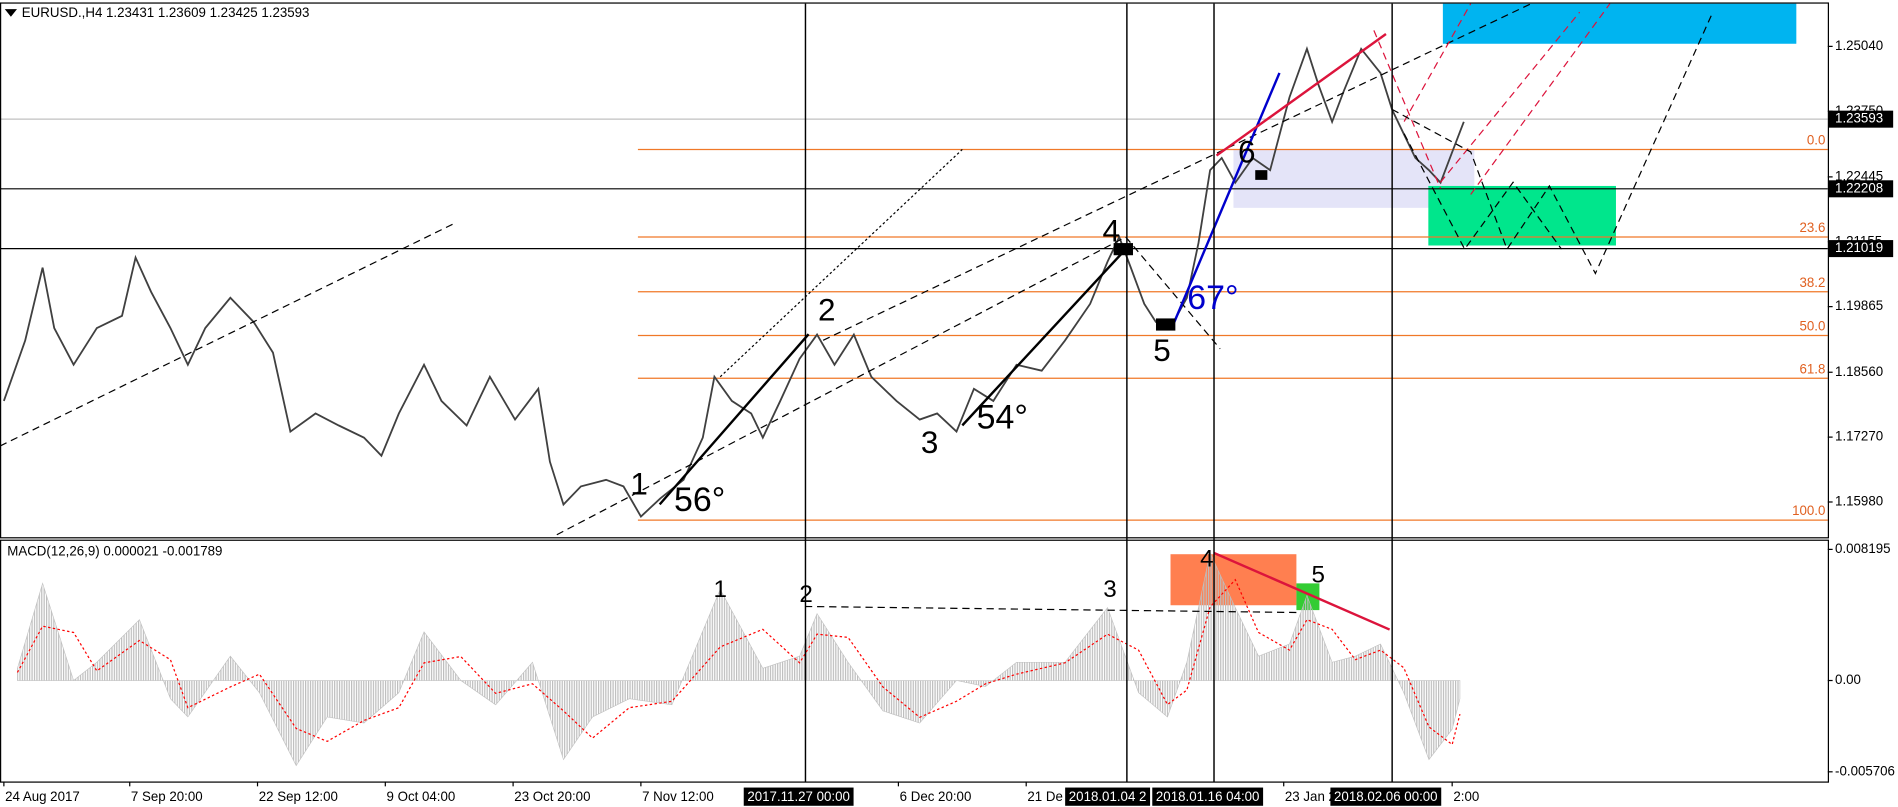 The image size is (1898, 807). I want to click on indicator-title: MACD(12,26,9) 0.000021 -0.001789, so click(114, 550).